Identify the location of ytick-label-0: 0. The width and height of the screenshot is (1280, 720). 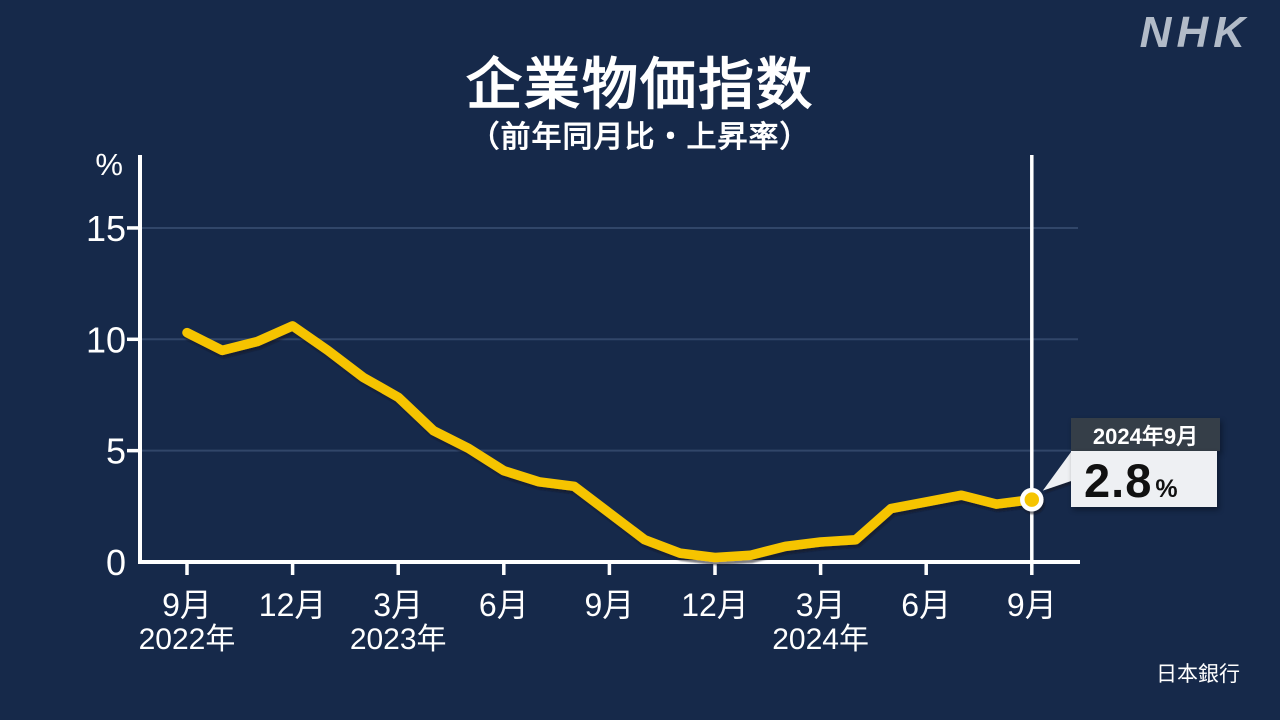
(116, 562).